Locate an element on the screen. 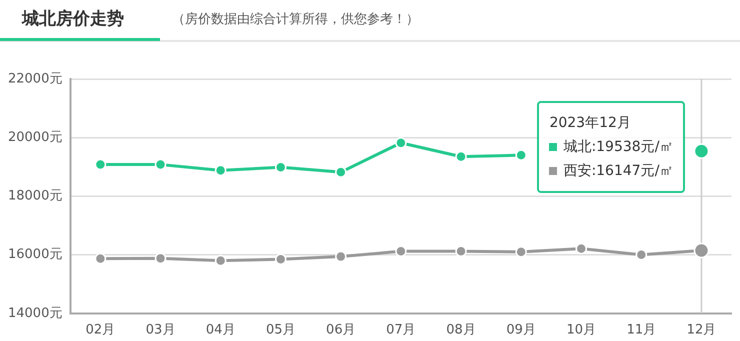  x-tick-label: 02月 is located at coordinates (101, 330).